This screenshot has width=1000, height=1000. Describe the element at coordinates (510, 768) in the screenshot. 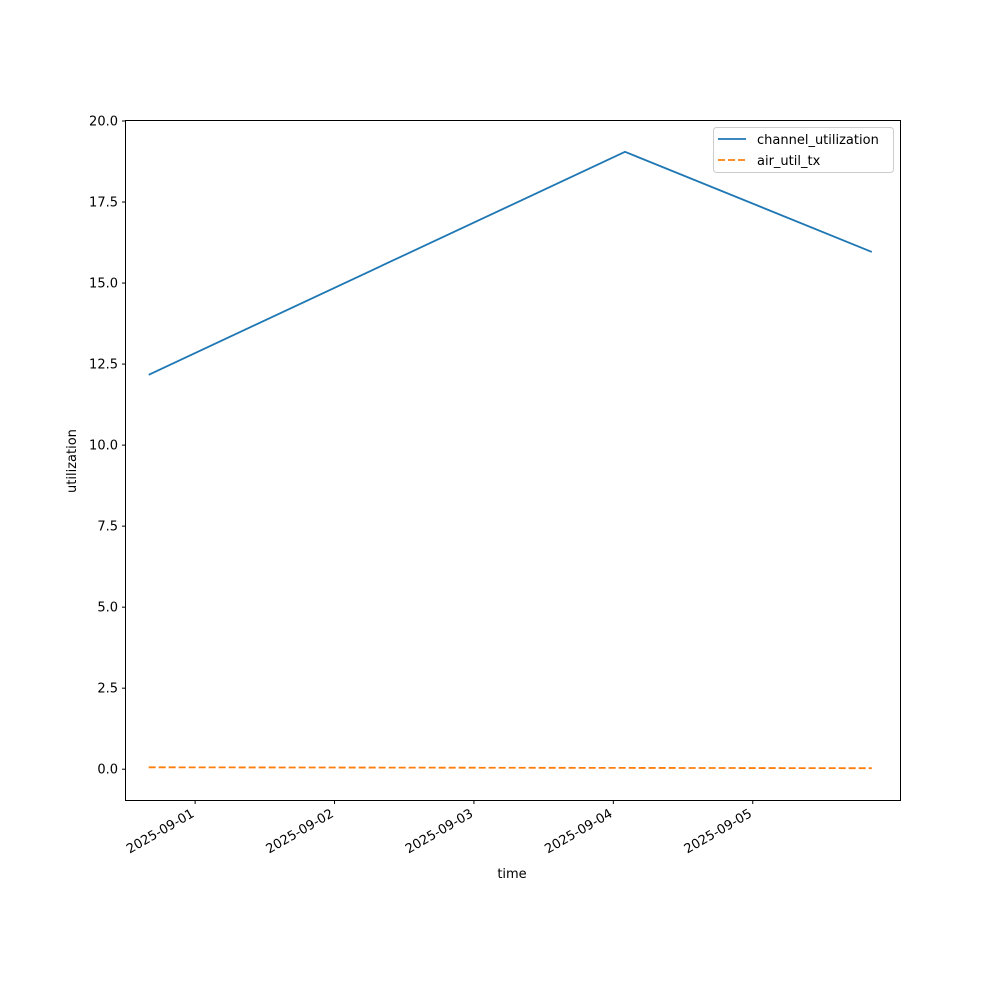

I see `series-line-air-util-tx` at that location.